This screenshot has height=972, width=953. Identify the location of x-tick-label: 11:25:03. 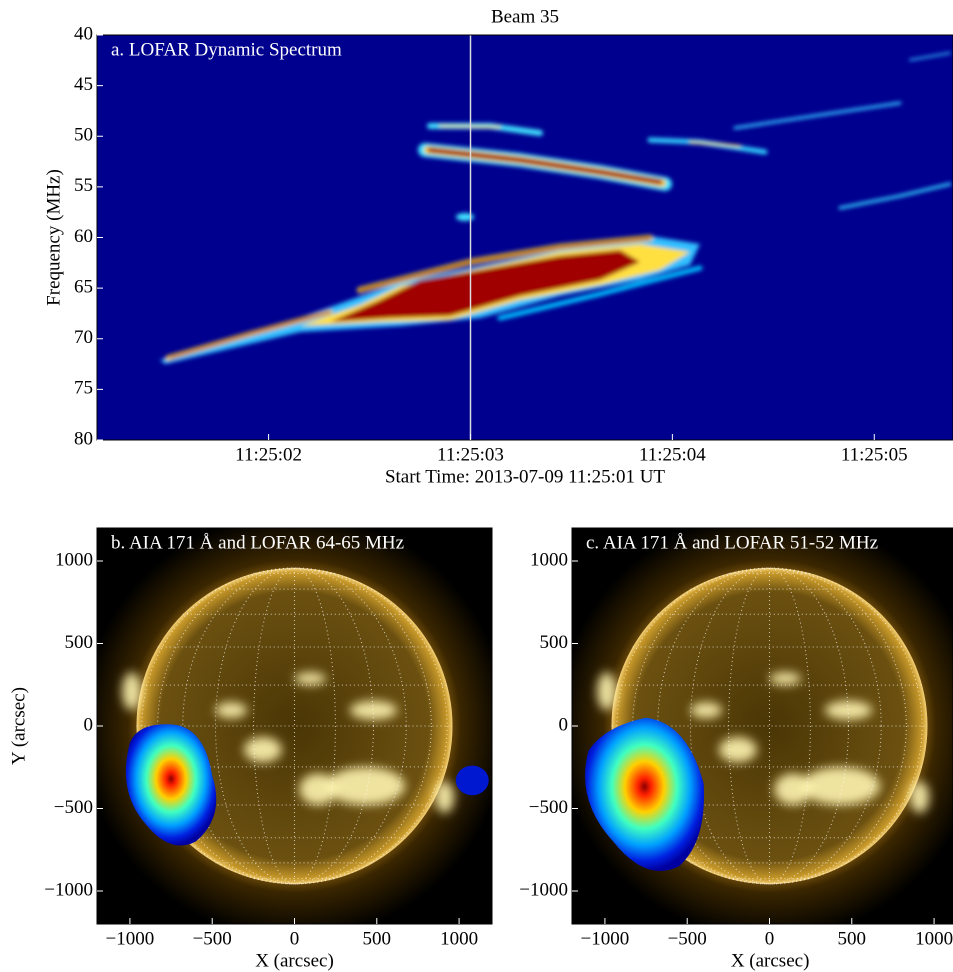
(470, 454).